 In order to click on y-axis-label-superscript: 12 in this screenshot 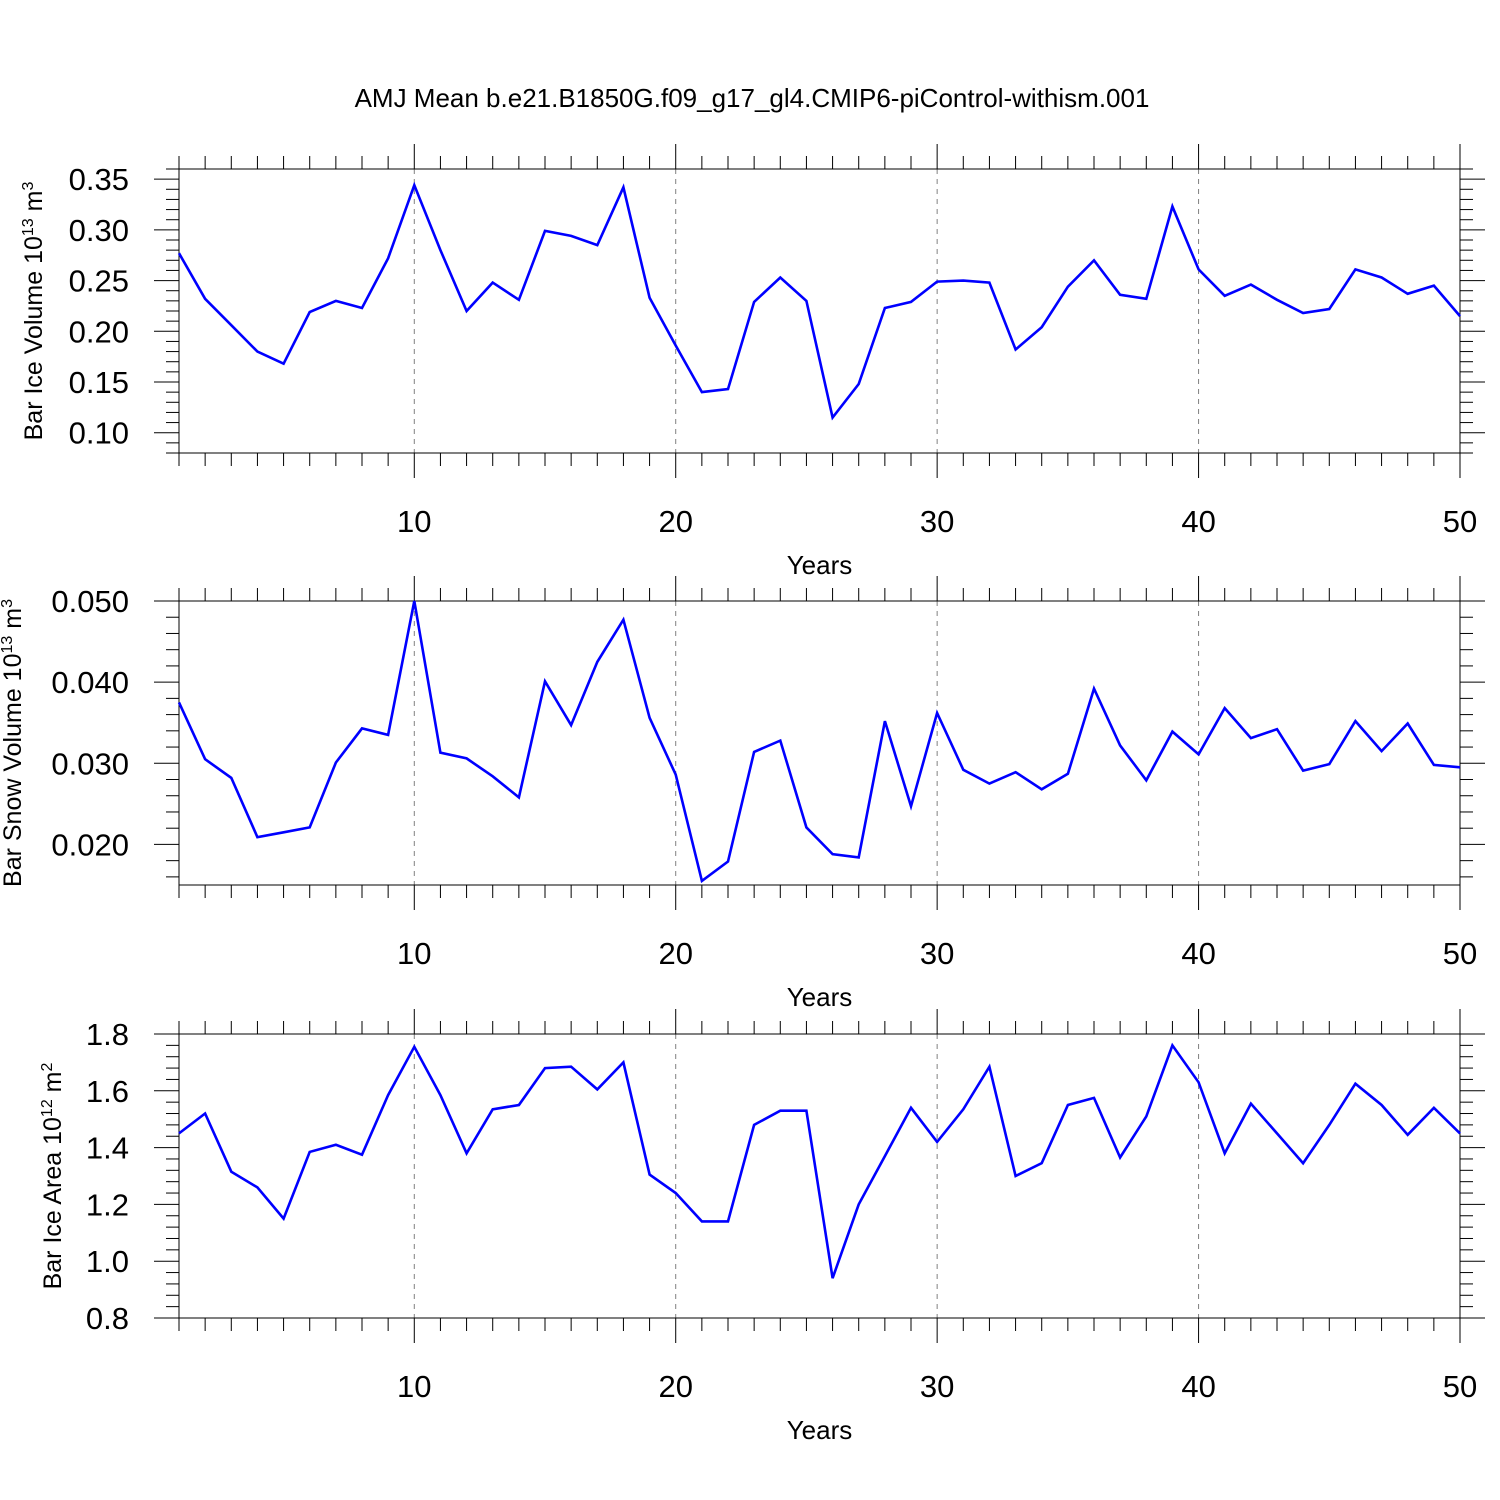, I will do `click(47, 1108)`.